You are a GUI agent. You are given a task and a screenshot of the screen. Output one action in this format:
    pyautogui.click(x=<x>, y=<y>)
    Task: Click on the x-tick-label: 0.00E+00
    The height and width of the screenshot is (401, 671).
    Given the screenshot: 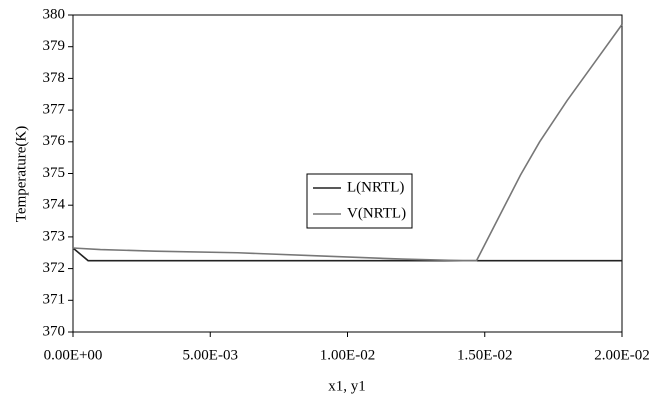 What is the action you would take?
    pyautogui.click(x=73, y=355)
    